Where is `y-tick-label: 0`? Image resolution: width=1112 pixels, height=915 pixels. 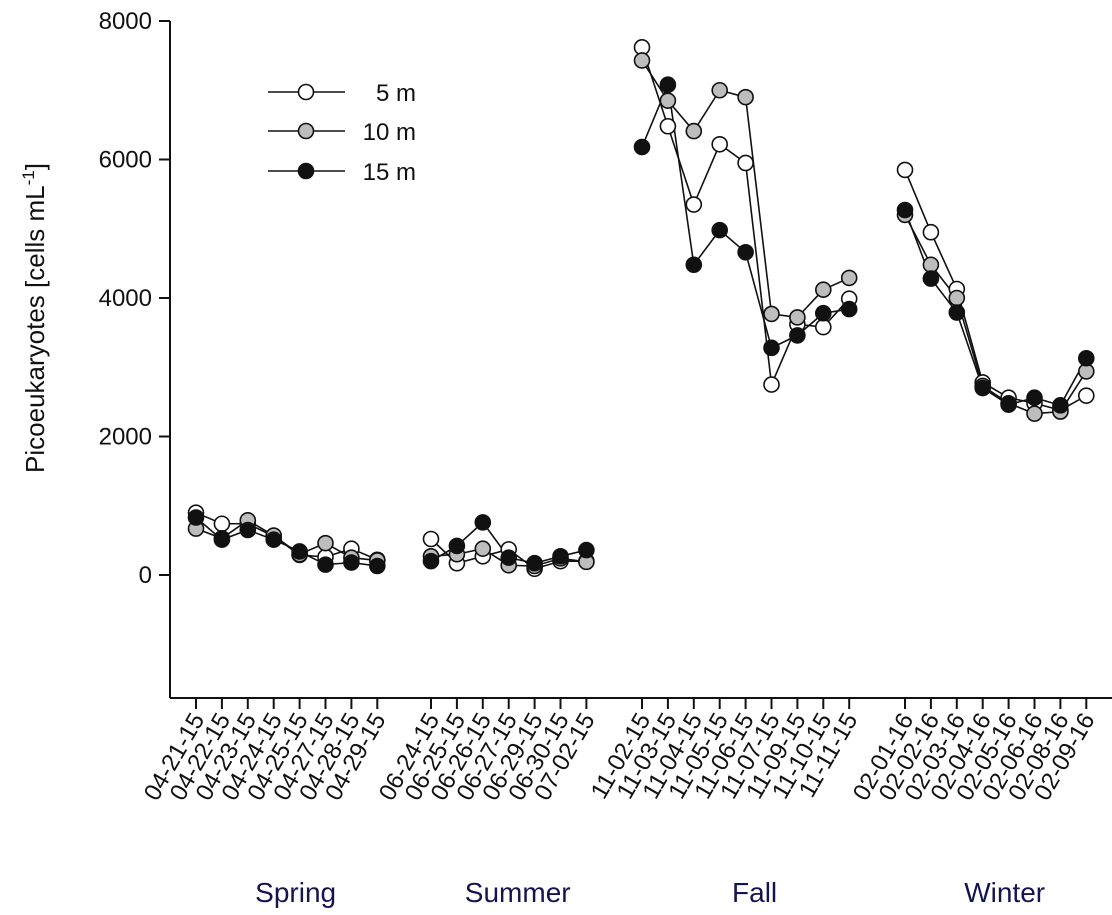
y-tick-label: 0 is located at coordinates (145, 575).